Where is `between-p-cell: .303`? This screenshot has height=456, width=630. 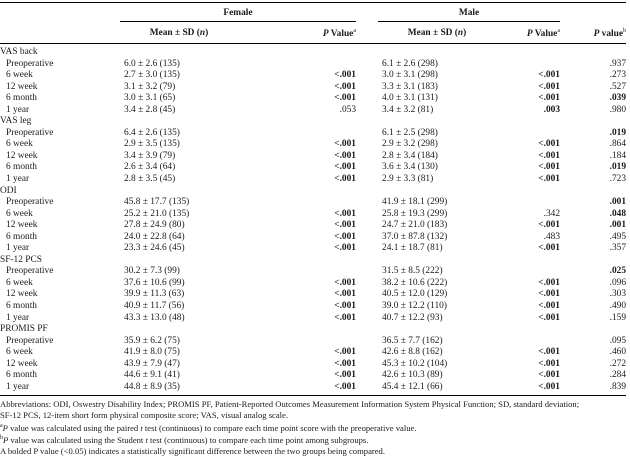
between-p-cell: .303 is located at coordinates (617, 294).